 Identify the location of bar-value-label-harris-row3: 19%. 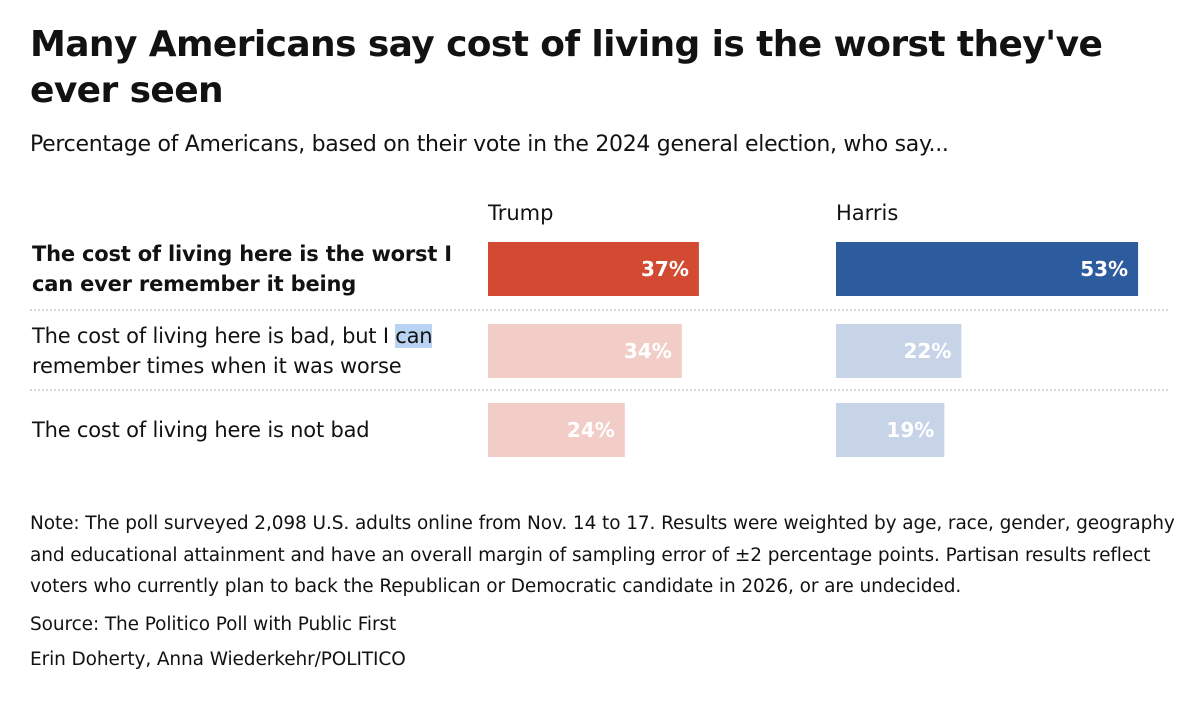
(910, 430).